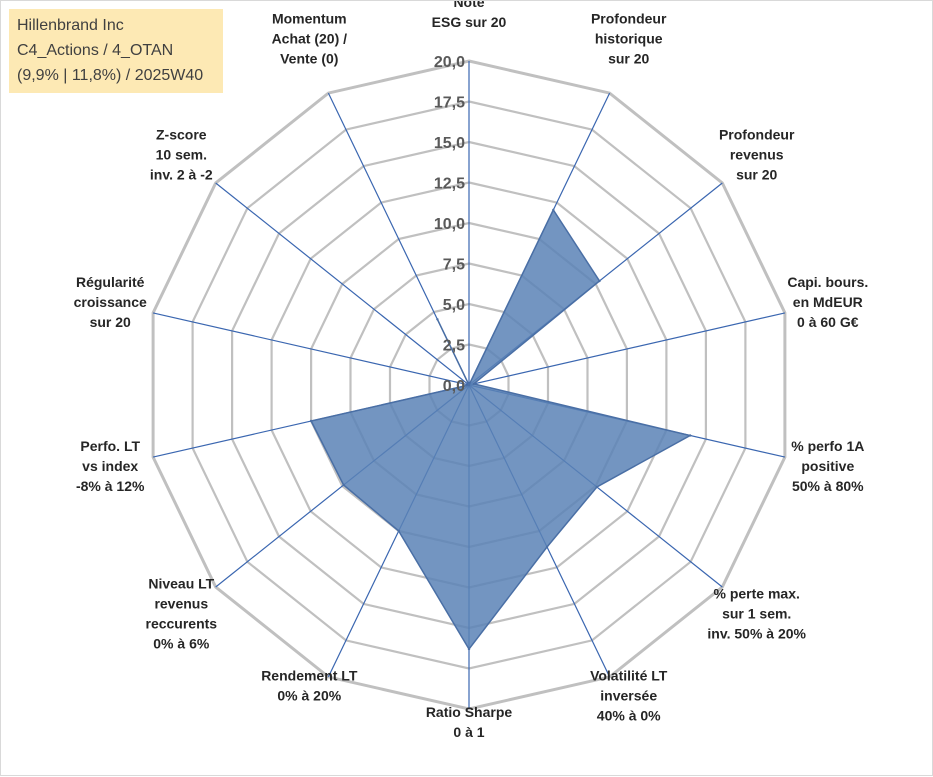 The image size is (933, 777). Describe the element at coordinates (469, 22) in the screenshot. I see `category-label-line: ESG sur 20` at that location.